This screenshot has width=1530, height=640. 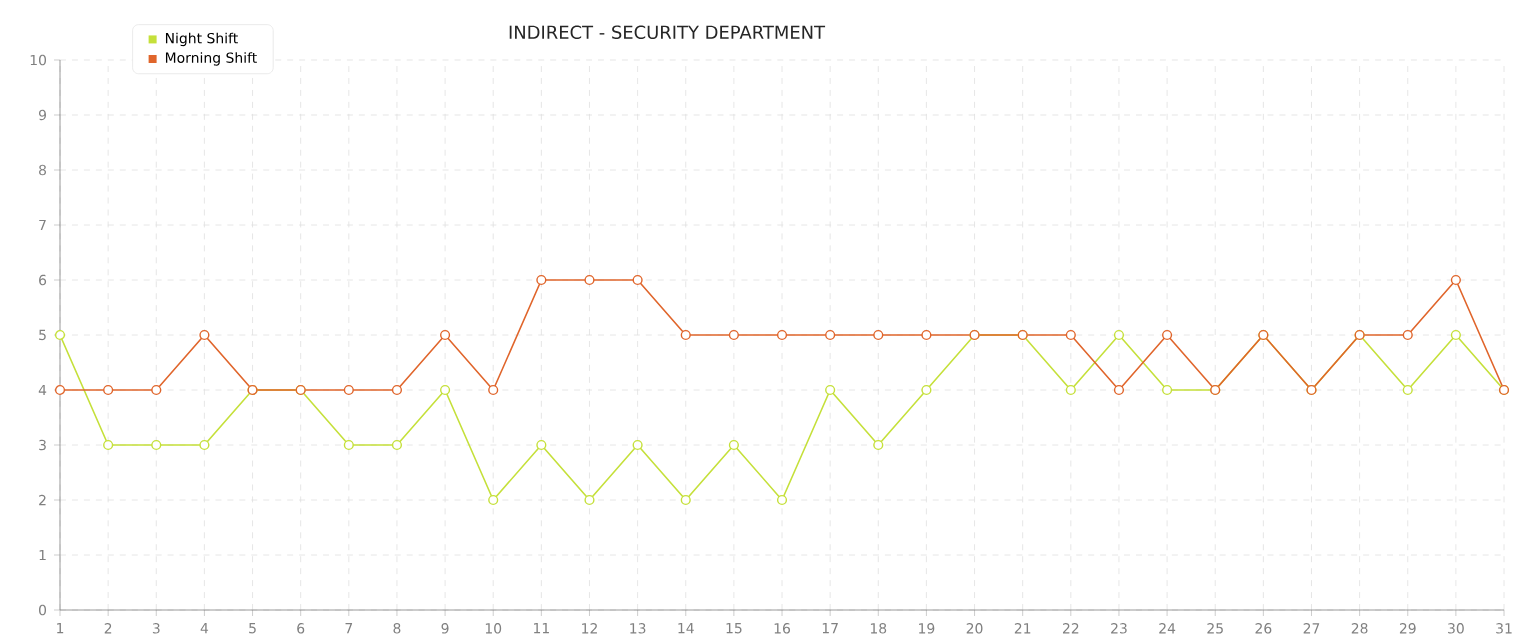 What do you see at coordinates (667, 32) in the screenshot?
I see `chart-title: INDIRECT - SECURITY DEPARTMENT` at bounding box center [667, 32].